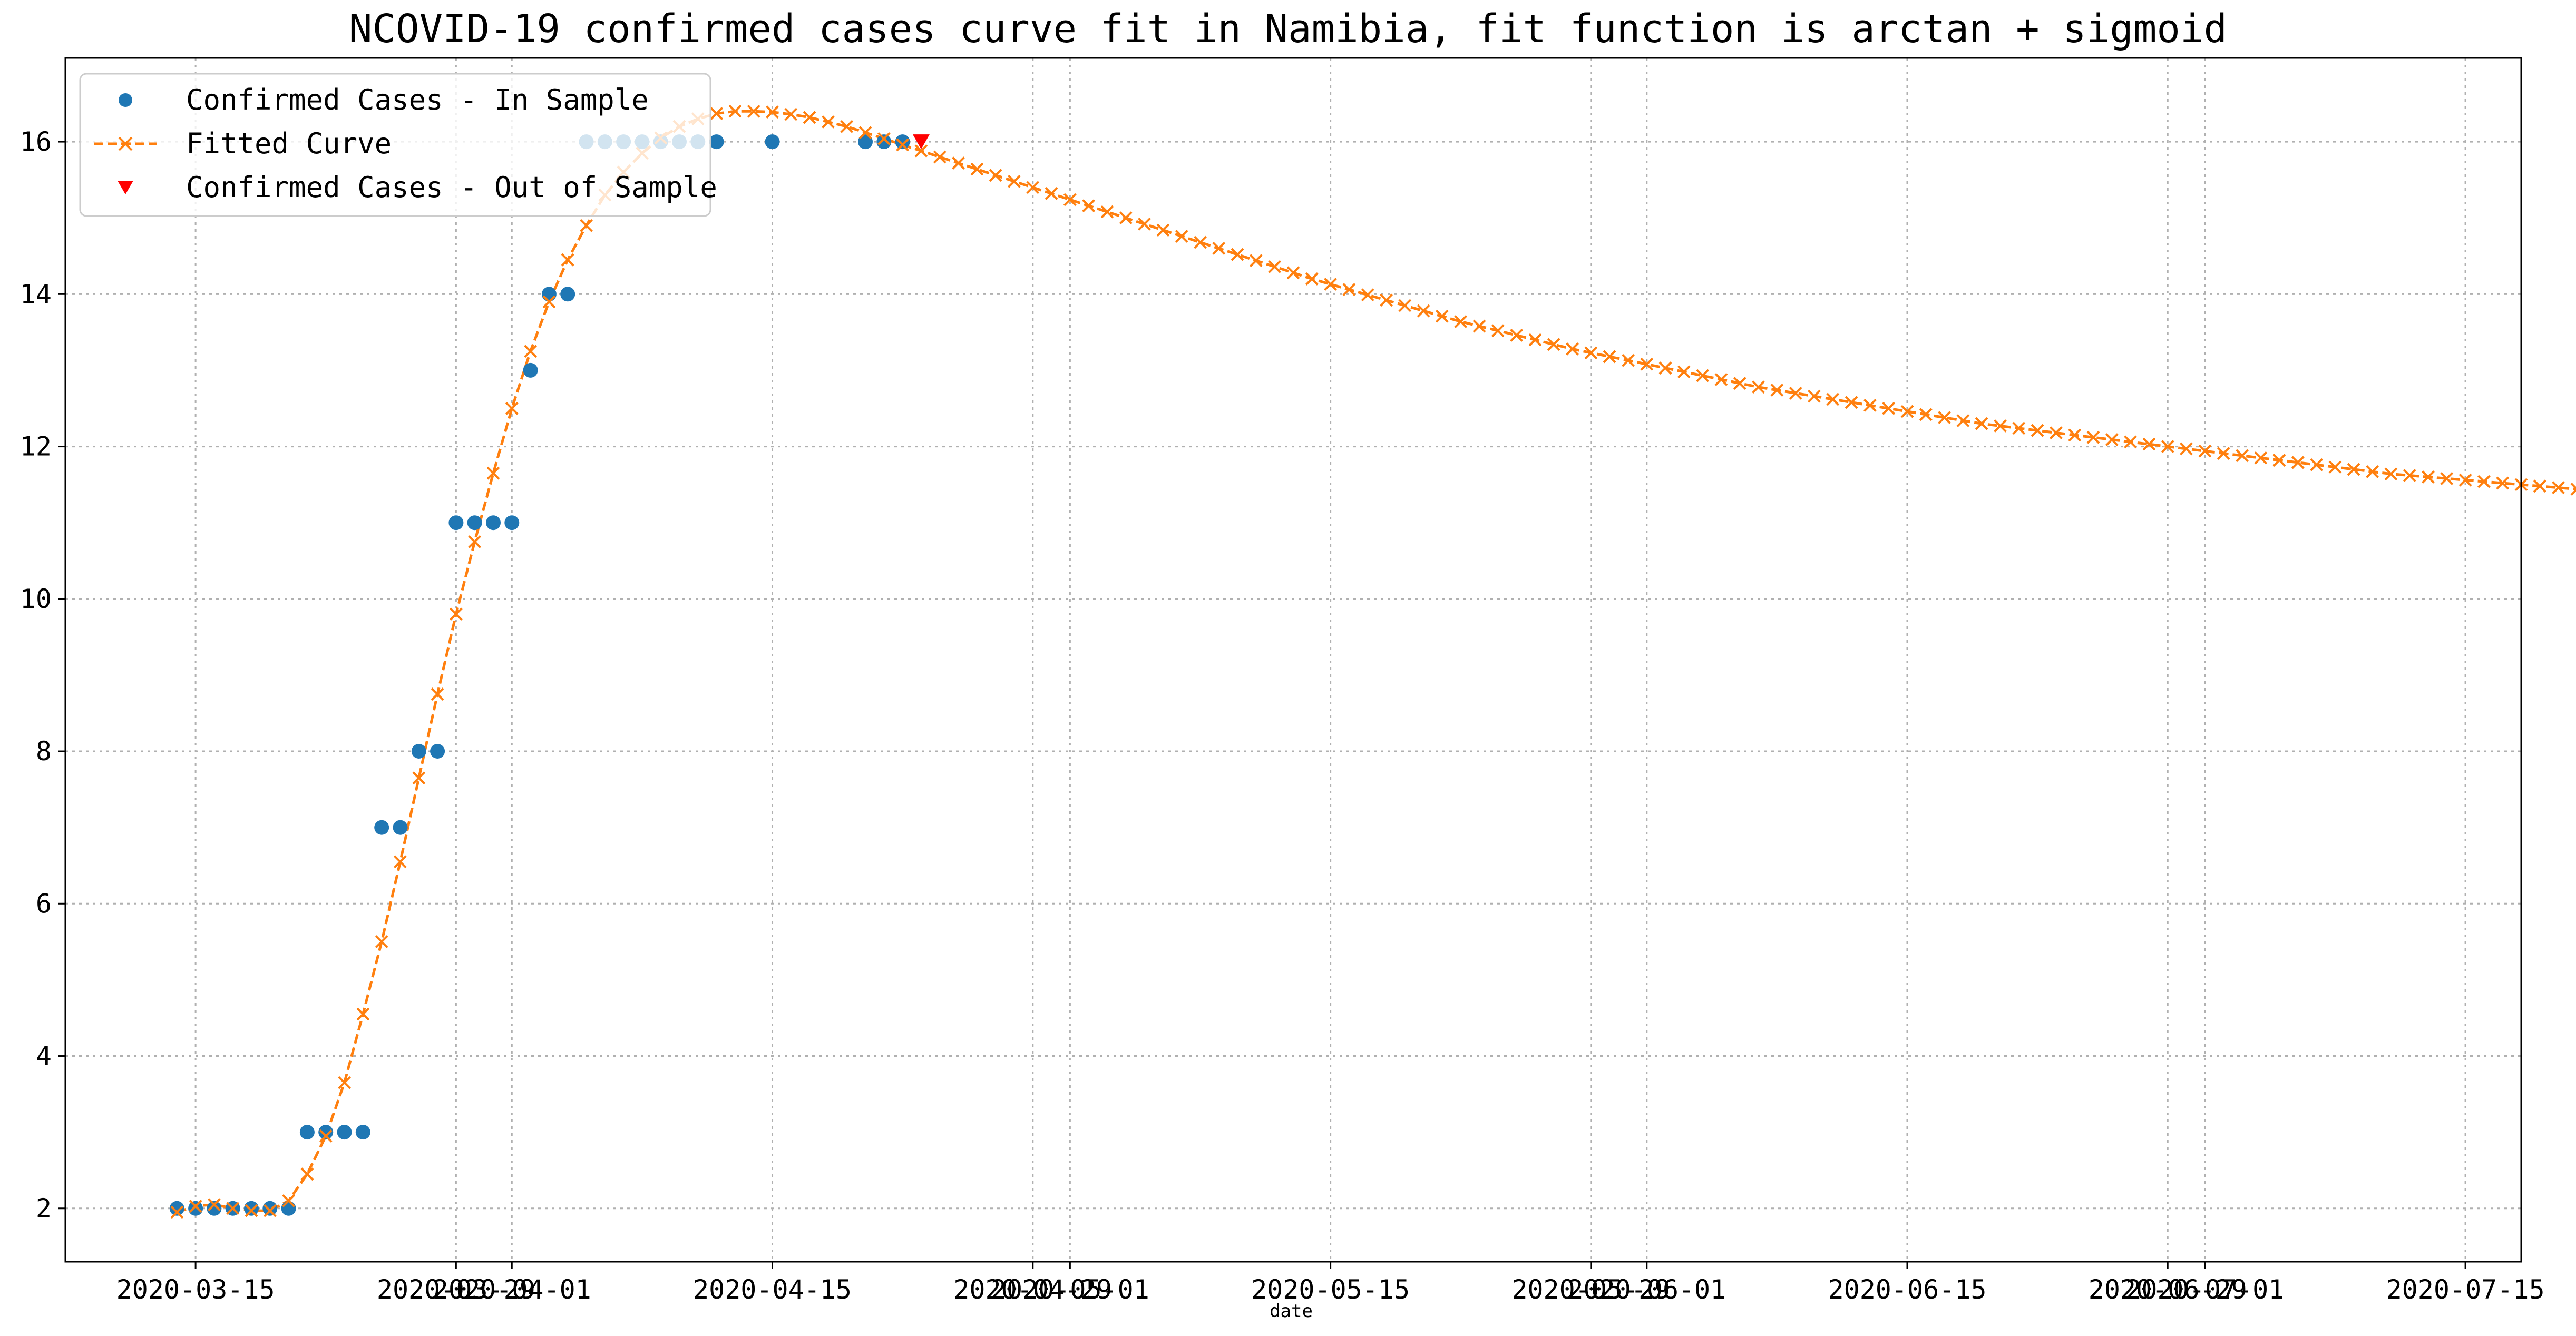  Describe the element at coordinates (125, 144) in the screenshot. I see `legend-marker-fitted` at that location.